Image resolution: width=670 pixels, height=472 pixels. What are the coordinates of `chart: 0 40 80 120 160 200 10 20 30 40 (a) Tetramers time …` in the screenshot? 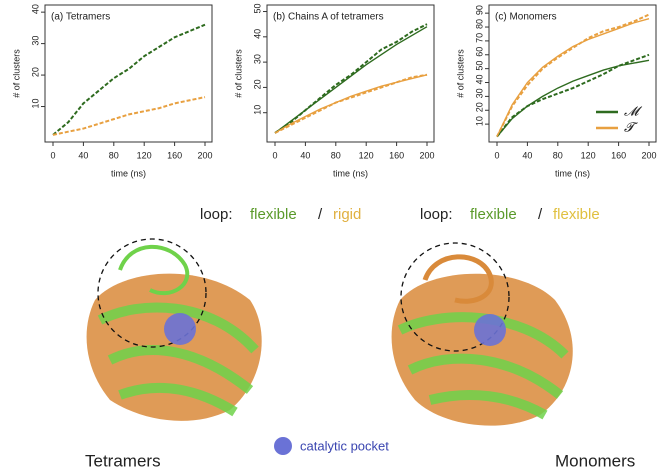 It's located at (111, 91).